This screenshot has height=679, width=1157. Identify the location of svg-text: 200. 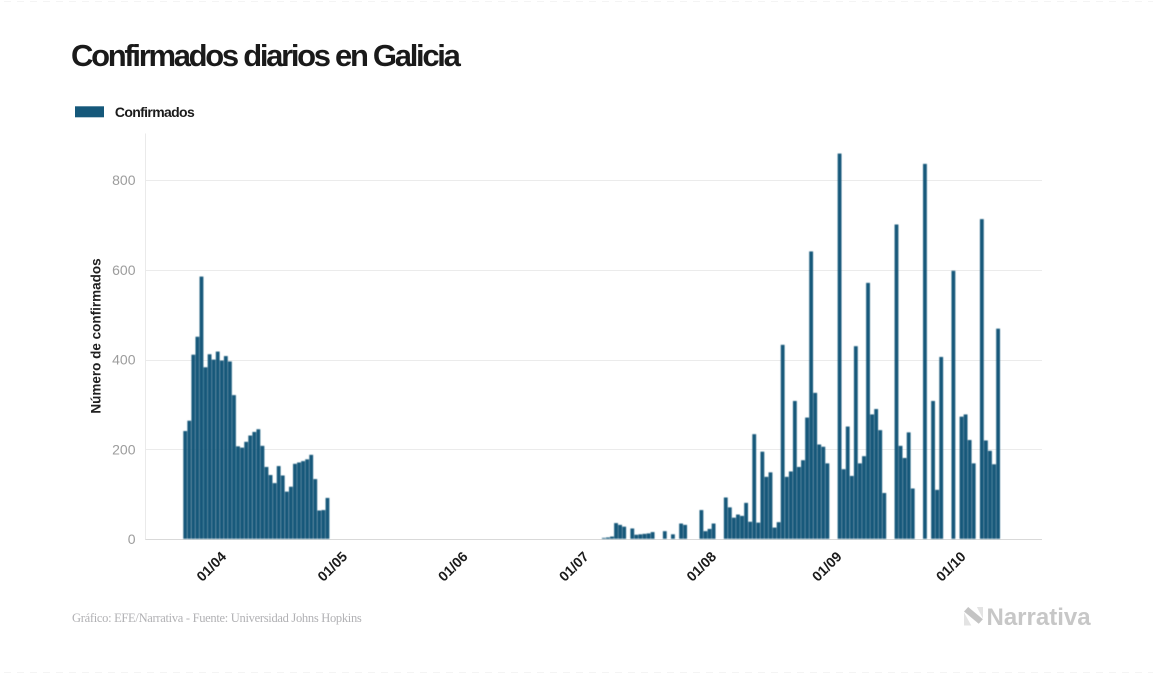
(124, 449).